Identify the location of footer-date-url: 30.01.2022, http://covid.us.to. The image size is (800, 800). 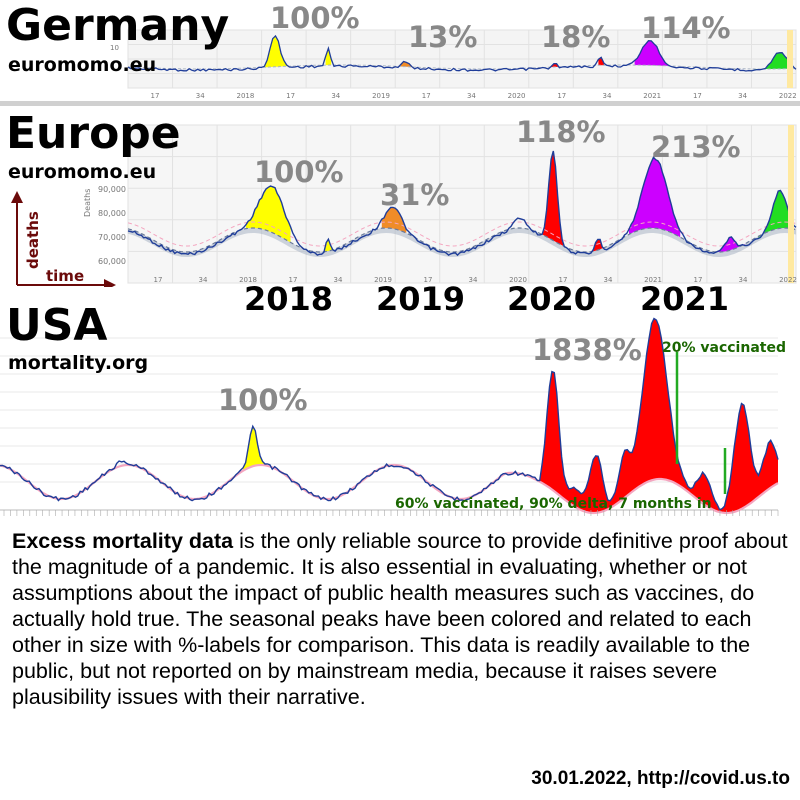
(660, 778).